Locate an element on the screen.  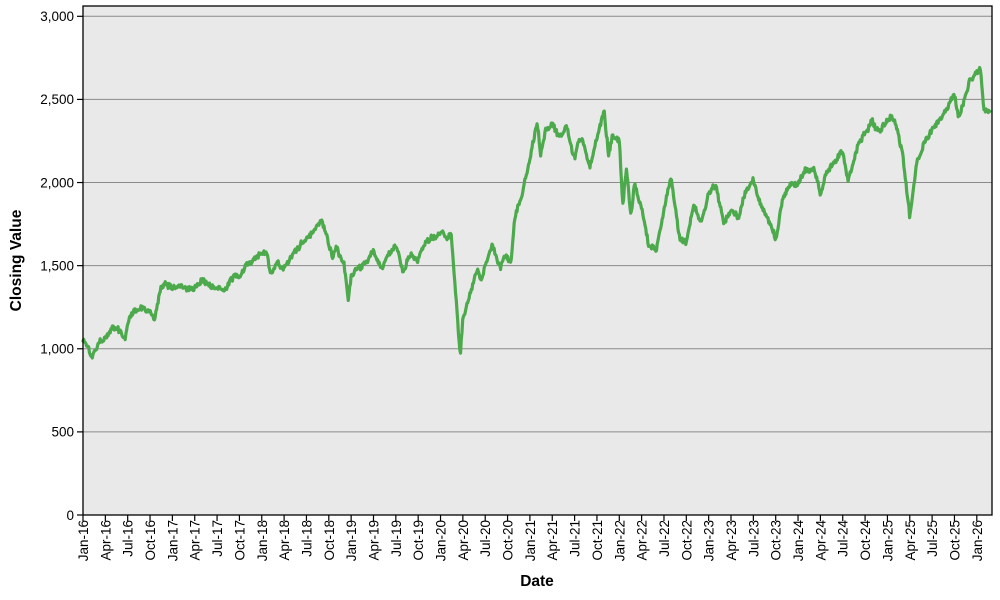
y-tick-label: 1,500 is located at coordinates (57, 265).